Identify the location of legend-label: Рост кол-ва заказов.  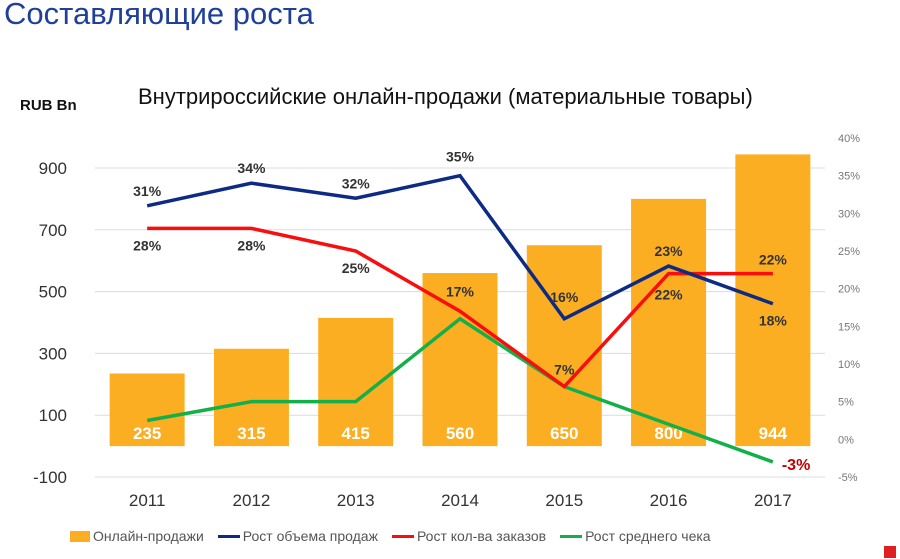
(481, 536).